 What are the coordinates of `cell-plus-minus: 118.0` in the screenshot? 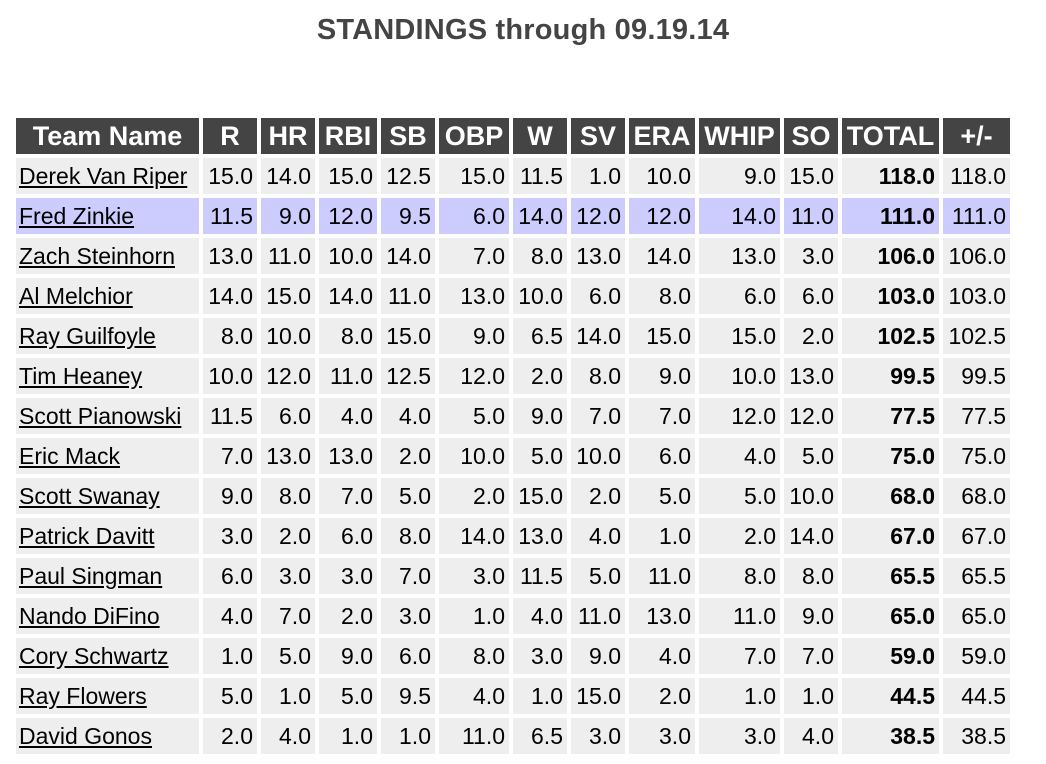 It's located at (976, 176).